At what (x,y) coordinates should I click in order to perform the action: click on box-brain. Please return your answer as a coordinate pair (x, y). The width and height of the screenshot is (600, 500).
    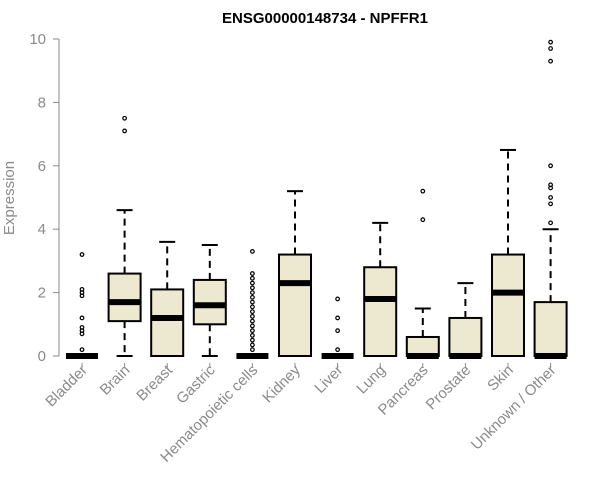
    Looking at the image, I should click on (124, 236).